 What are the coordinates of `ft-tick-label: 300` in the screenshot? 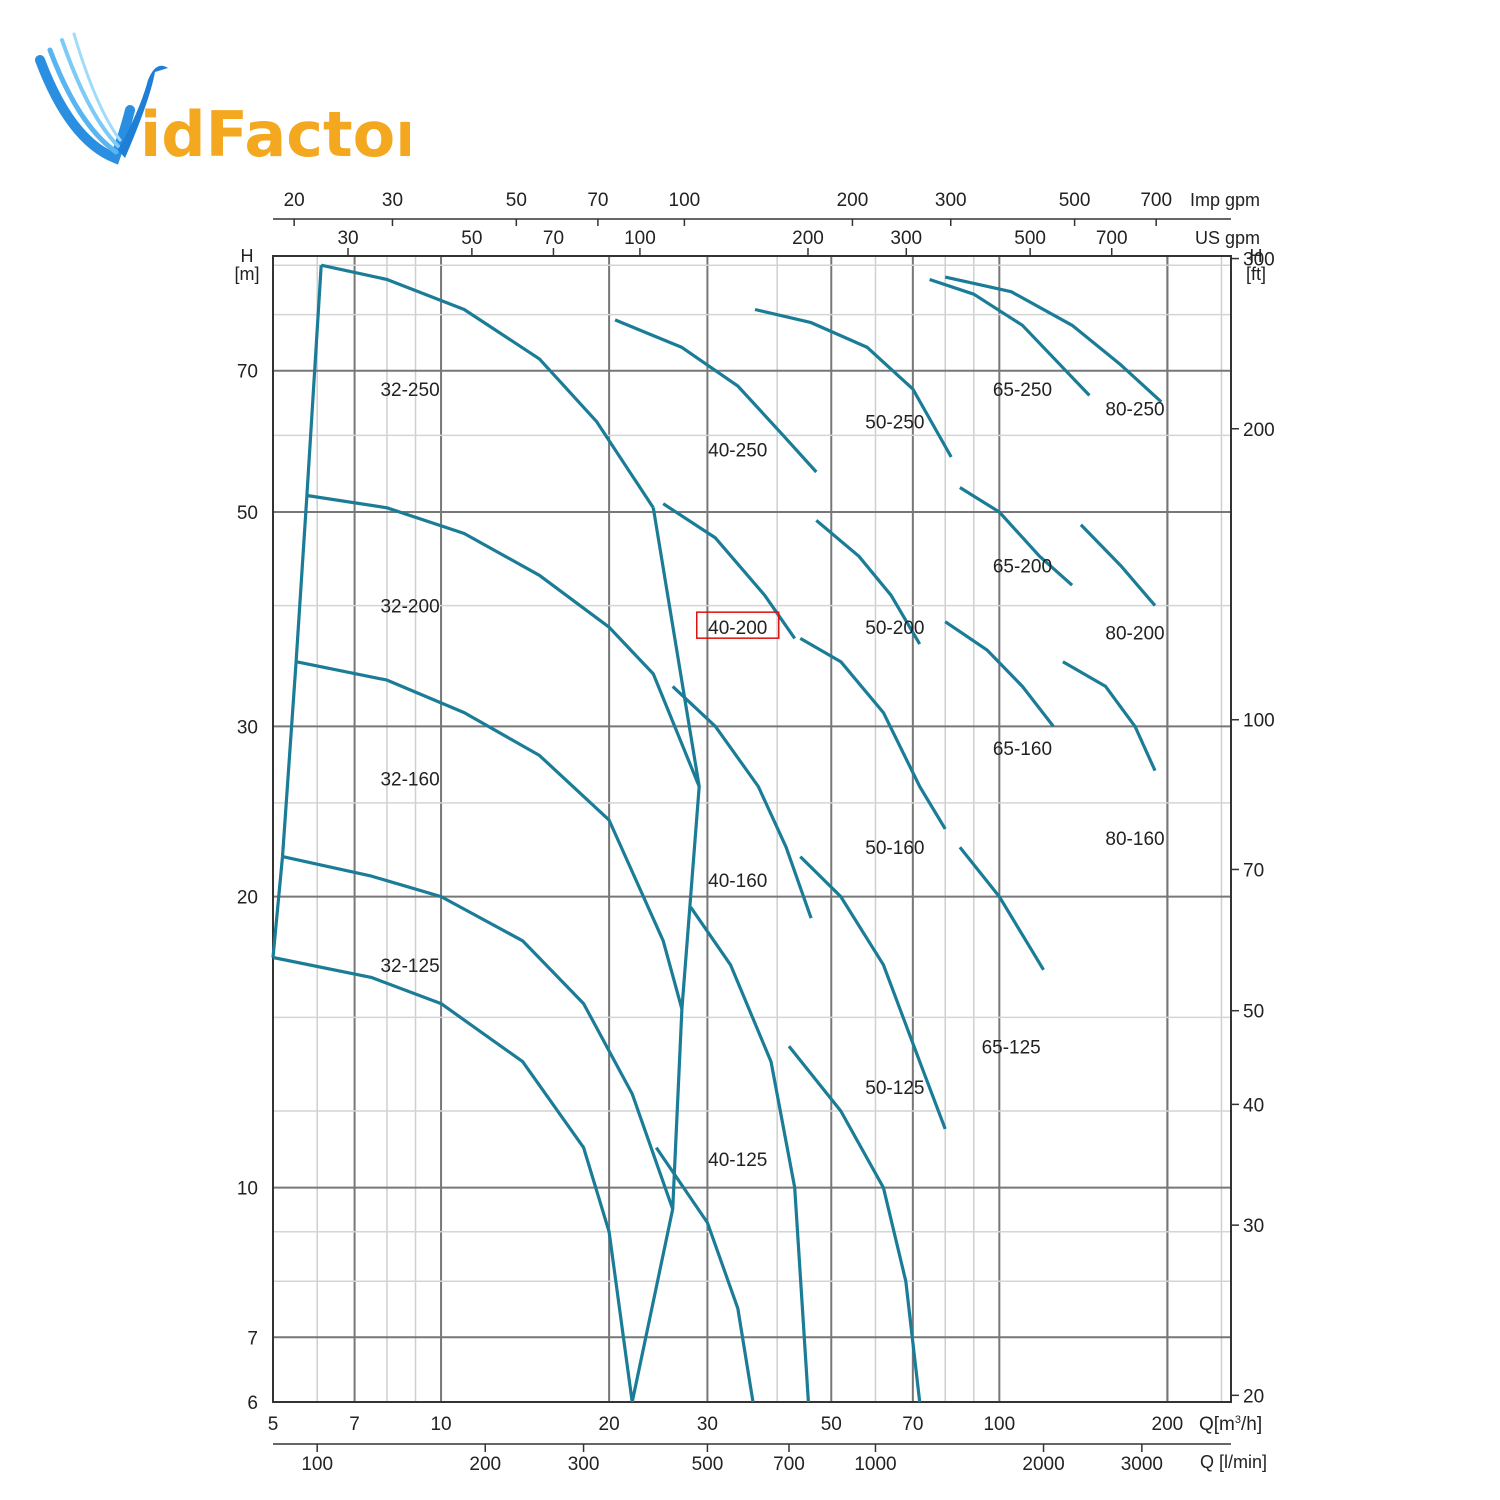 It's located at (1259, 260).